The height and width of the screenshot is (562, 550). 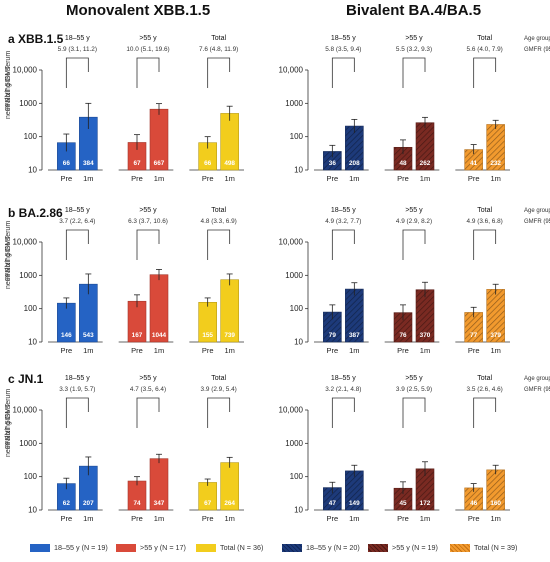 I want to click on gmfr-label: 5.8 (3.5, 9.4), so click(x=343, y=49).